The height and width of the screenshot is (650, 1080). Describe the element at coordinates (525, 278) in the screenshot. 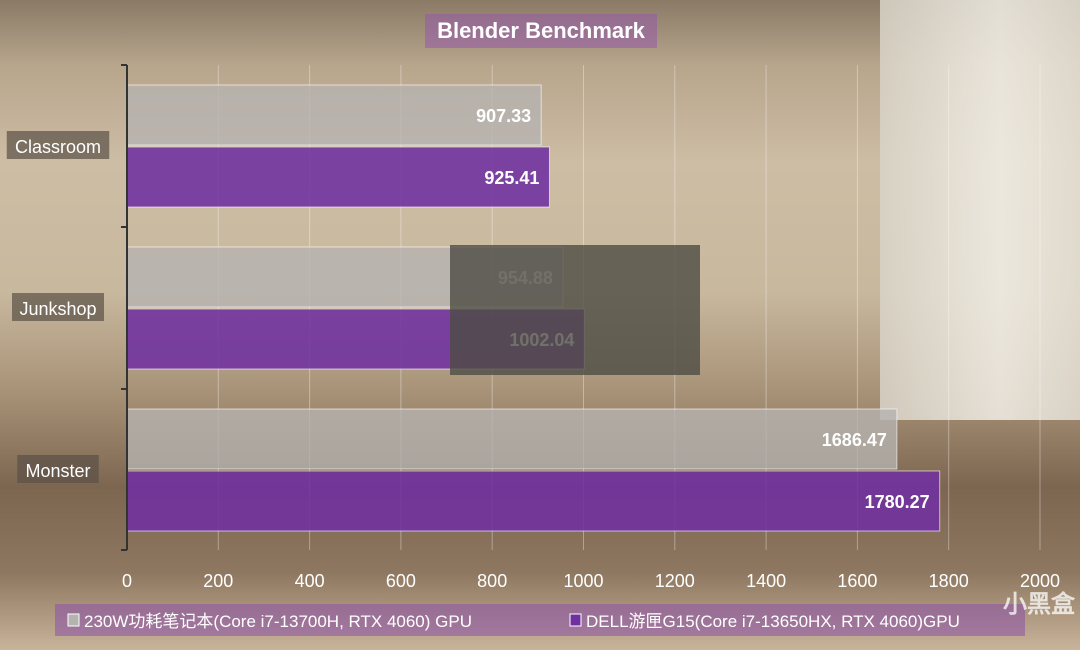

I see `data-label: 954.88` at that location.